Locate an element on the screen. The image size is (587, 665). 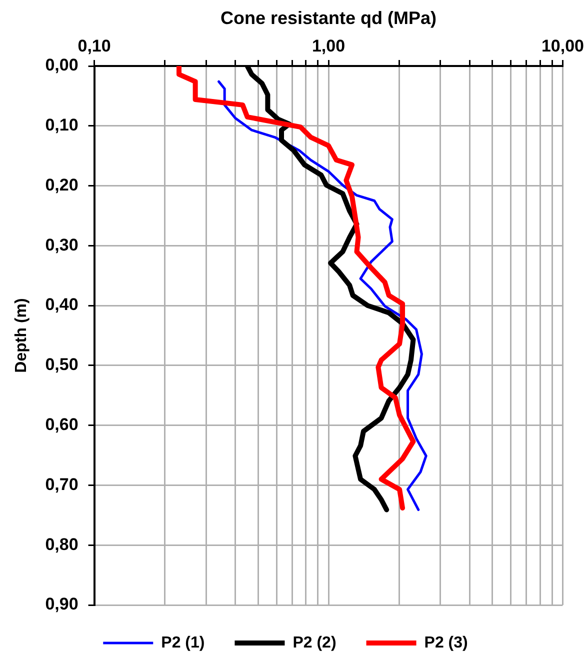
y-tick-label: 0,50 is located at coordinates (61, 364).